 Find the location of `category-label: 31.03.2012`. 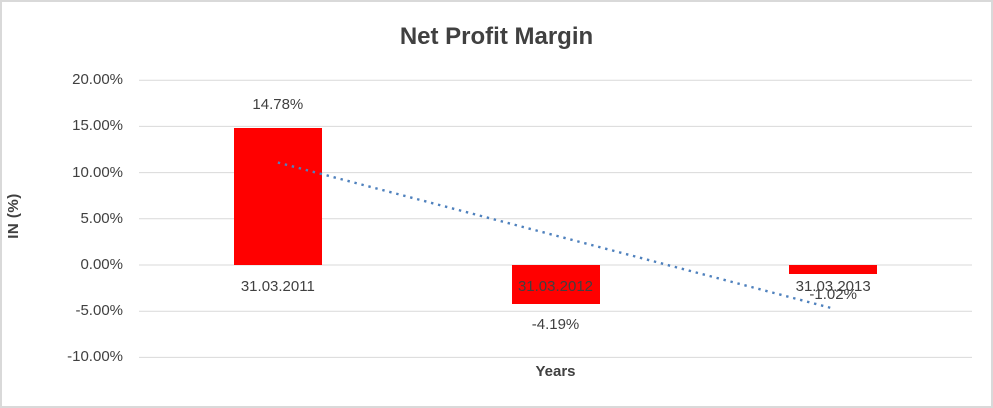

category-label: 31.03.2012 is located at coordinates (555, 286).